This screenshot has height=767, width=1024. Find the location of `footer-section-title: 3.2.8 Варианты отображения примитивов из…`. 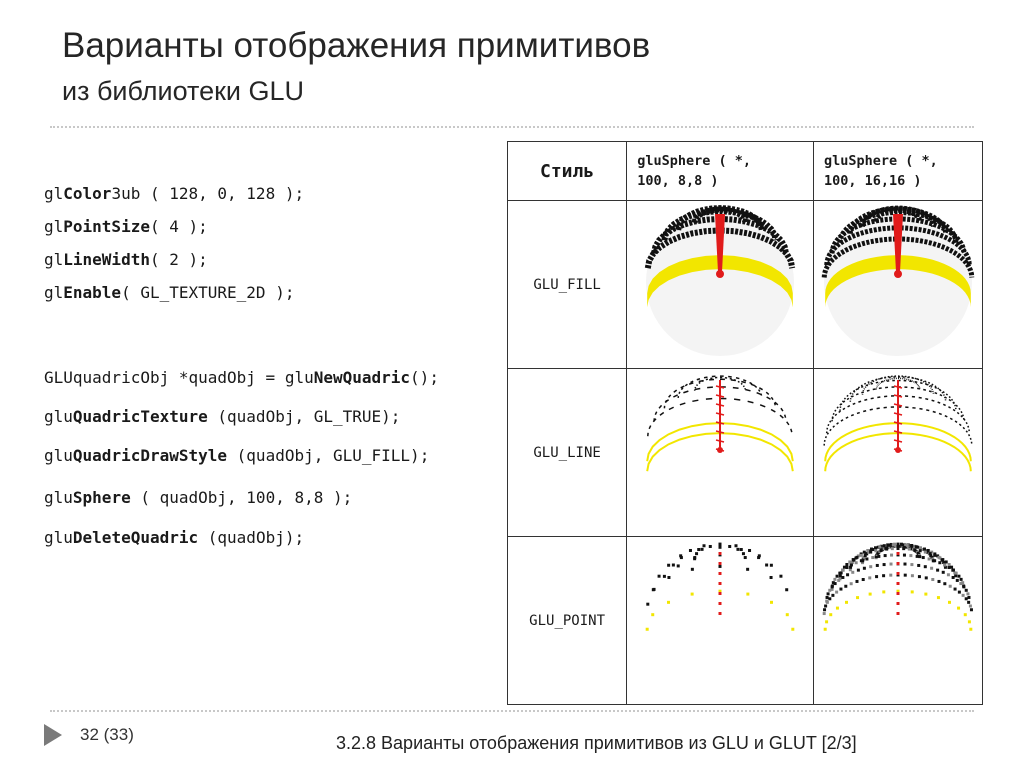

footer-section-title: 3.2.8 Варианты отображения примитивов из… is located at coordinates (596, 743).